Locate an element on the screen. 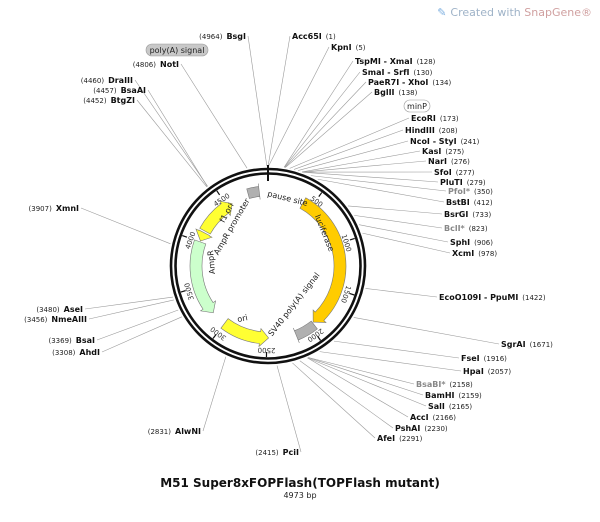 This screenshot has height=522, width=600. site-position: (2415) is located at coordinates (267, 453).